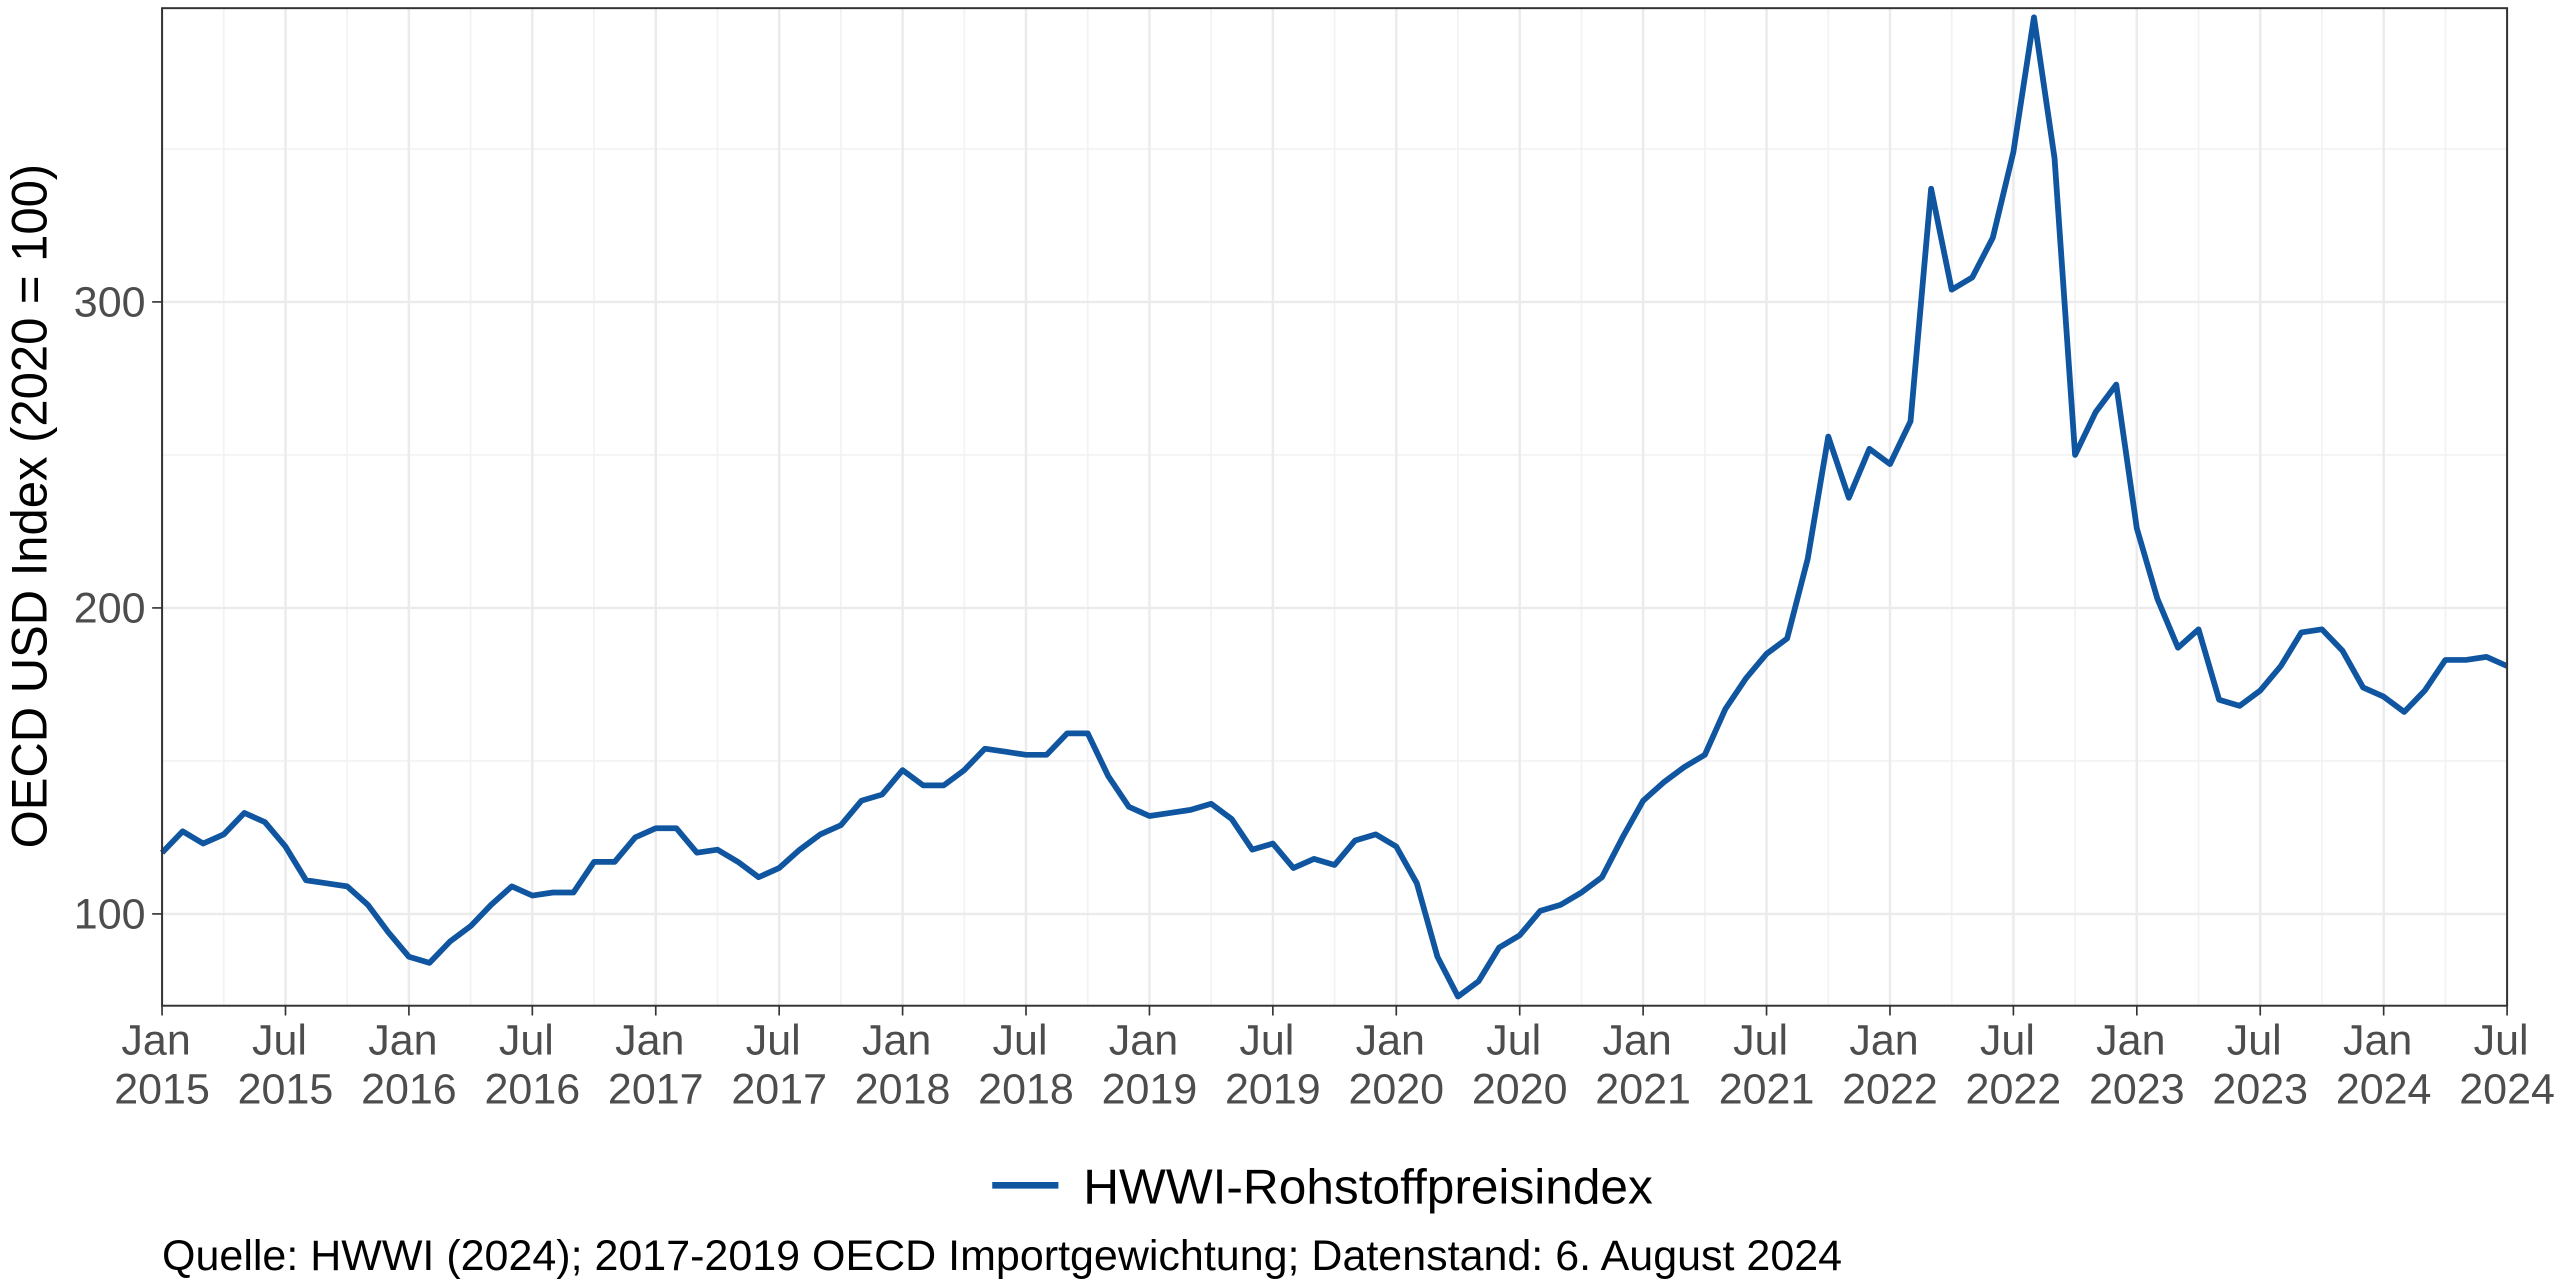  What do you see at coordinates (1026, 1065) in the screenshot?
I see `x-tick-label: Jul 2018` at bounding box center [1026, 1065].